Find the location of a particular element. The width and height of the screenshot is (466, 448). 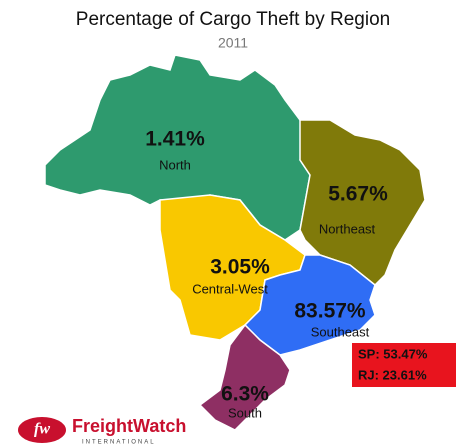

region-value: 83.57% is located at coordinates (330, 311).